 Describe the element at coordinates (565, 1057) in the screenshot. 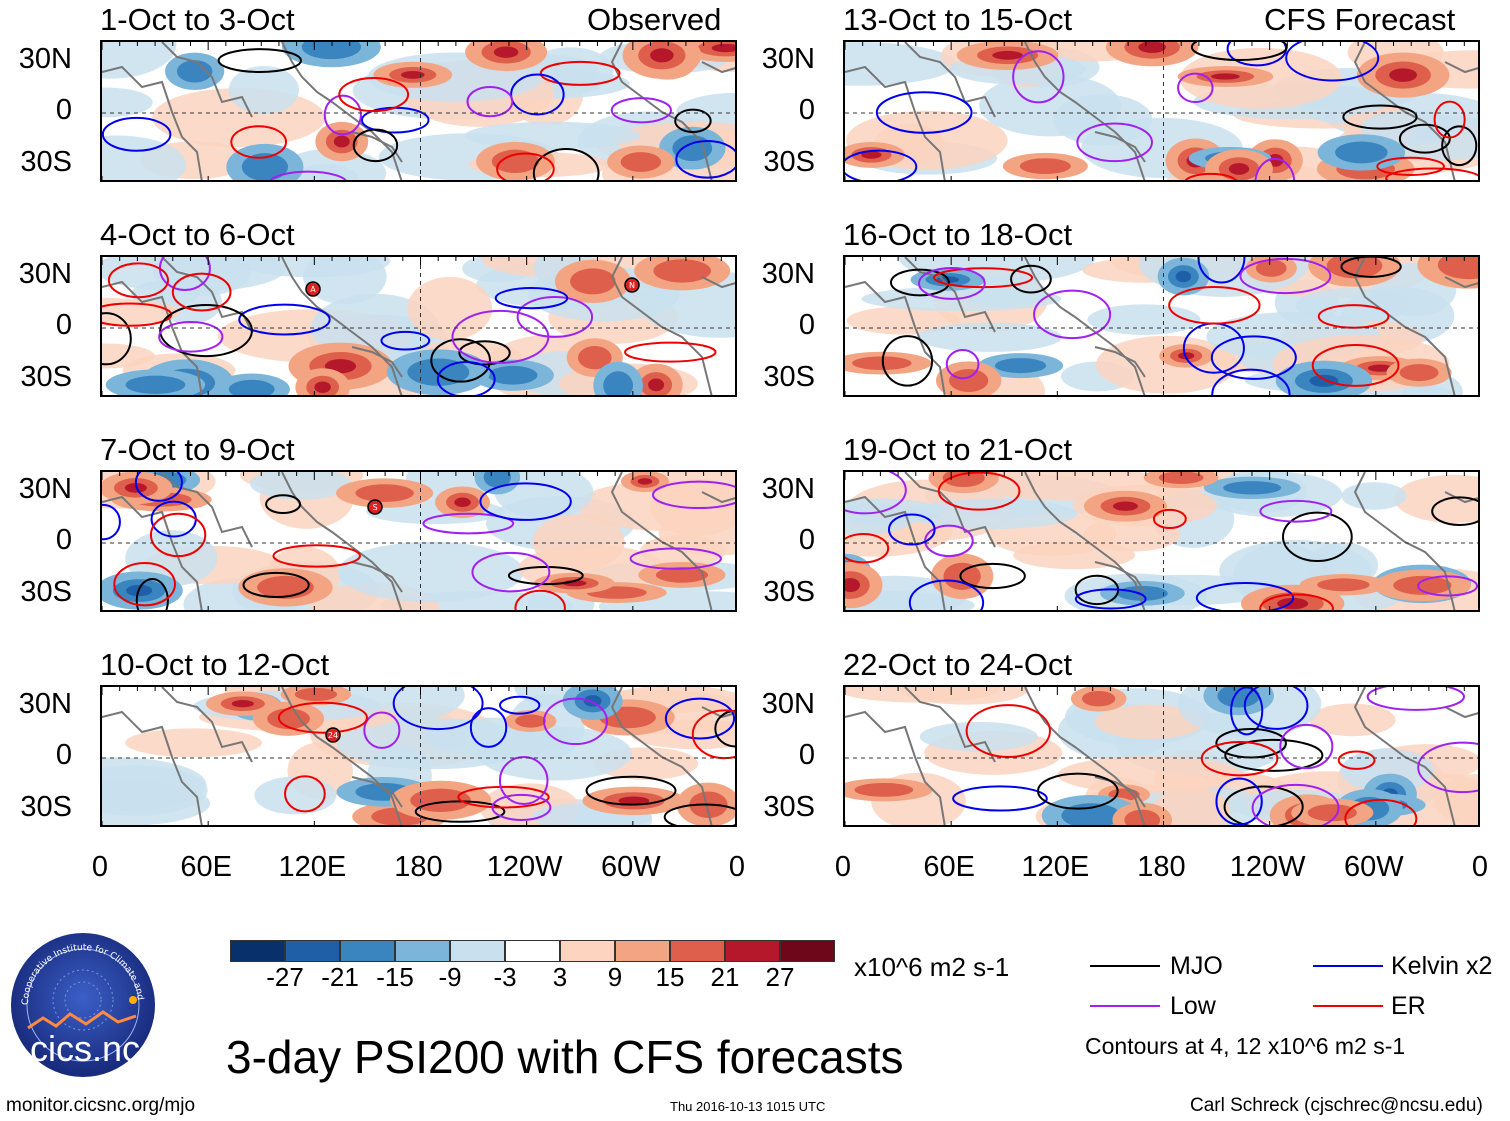

I see `main-title: 3-day PSI200 with CFS forecasts` at that location.